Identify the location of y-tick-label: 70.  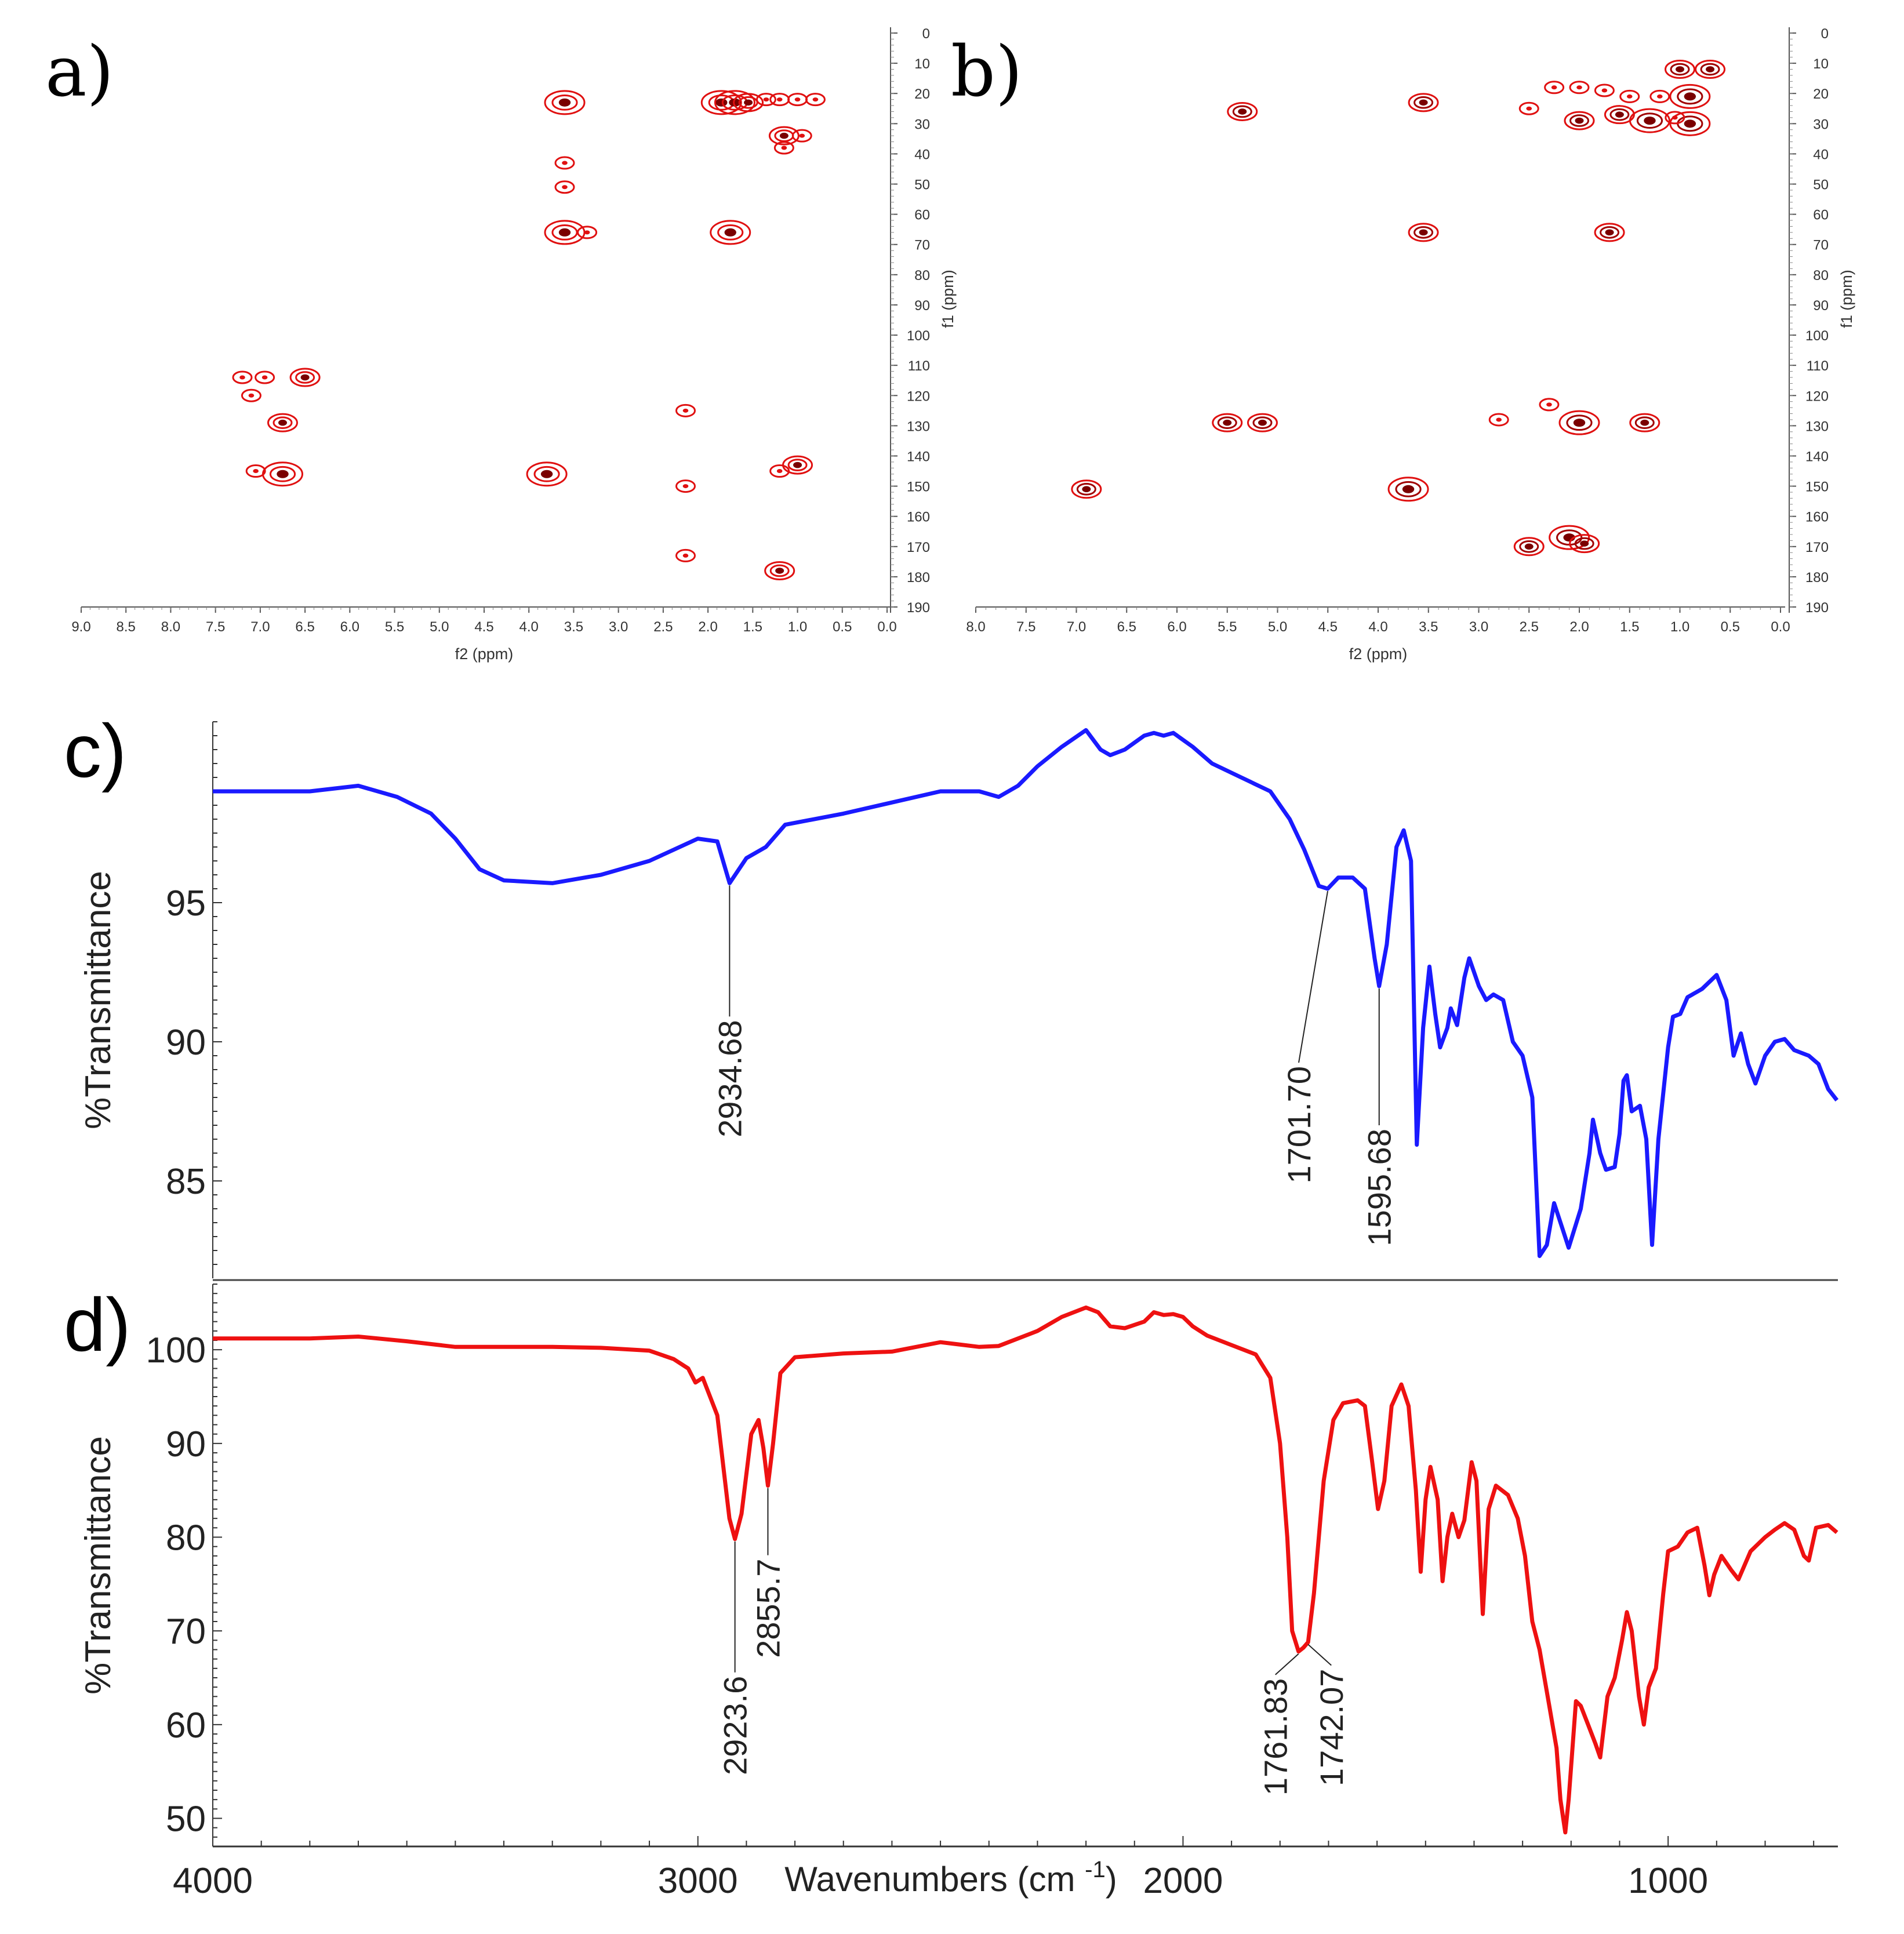
(1821, 245).